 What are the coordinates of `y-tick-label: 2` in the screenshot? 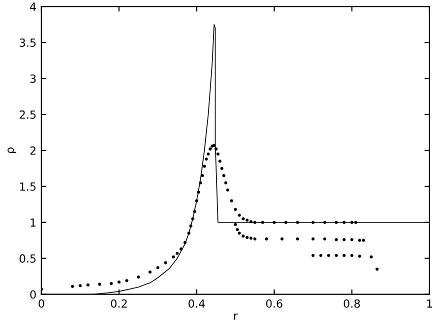 It's located at (33, 150).